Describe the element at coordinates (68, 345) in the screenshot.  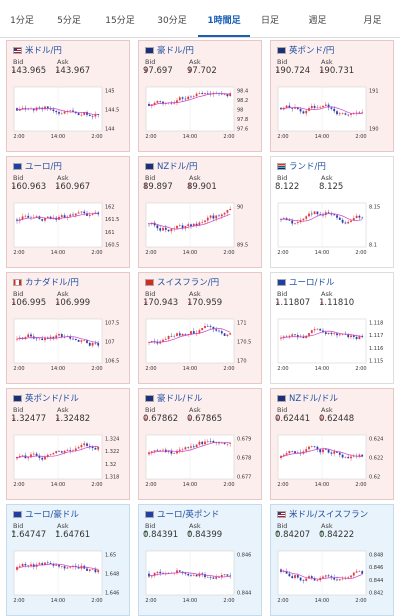
I see `mini-chart: 107.5 107 106.5 2:00 14:00 2:00` at that location.